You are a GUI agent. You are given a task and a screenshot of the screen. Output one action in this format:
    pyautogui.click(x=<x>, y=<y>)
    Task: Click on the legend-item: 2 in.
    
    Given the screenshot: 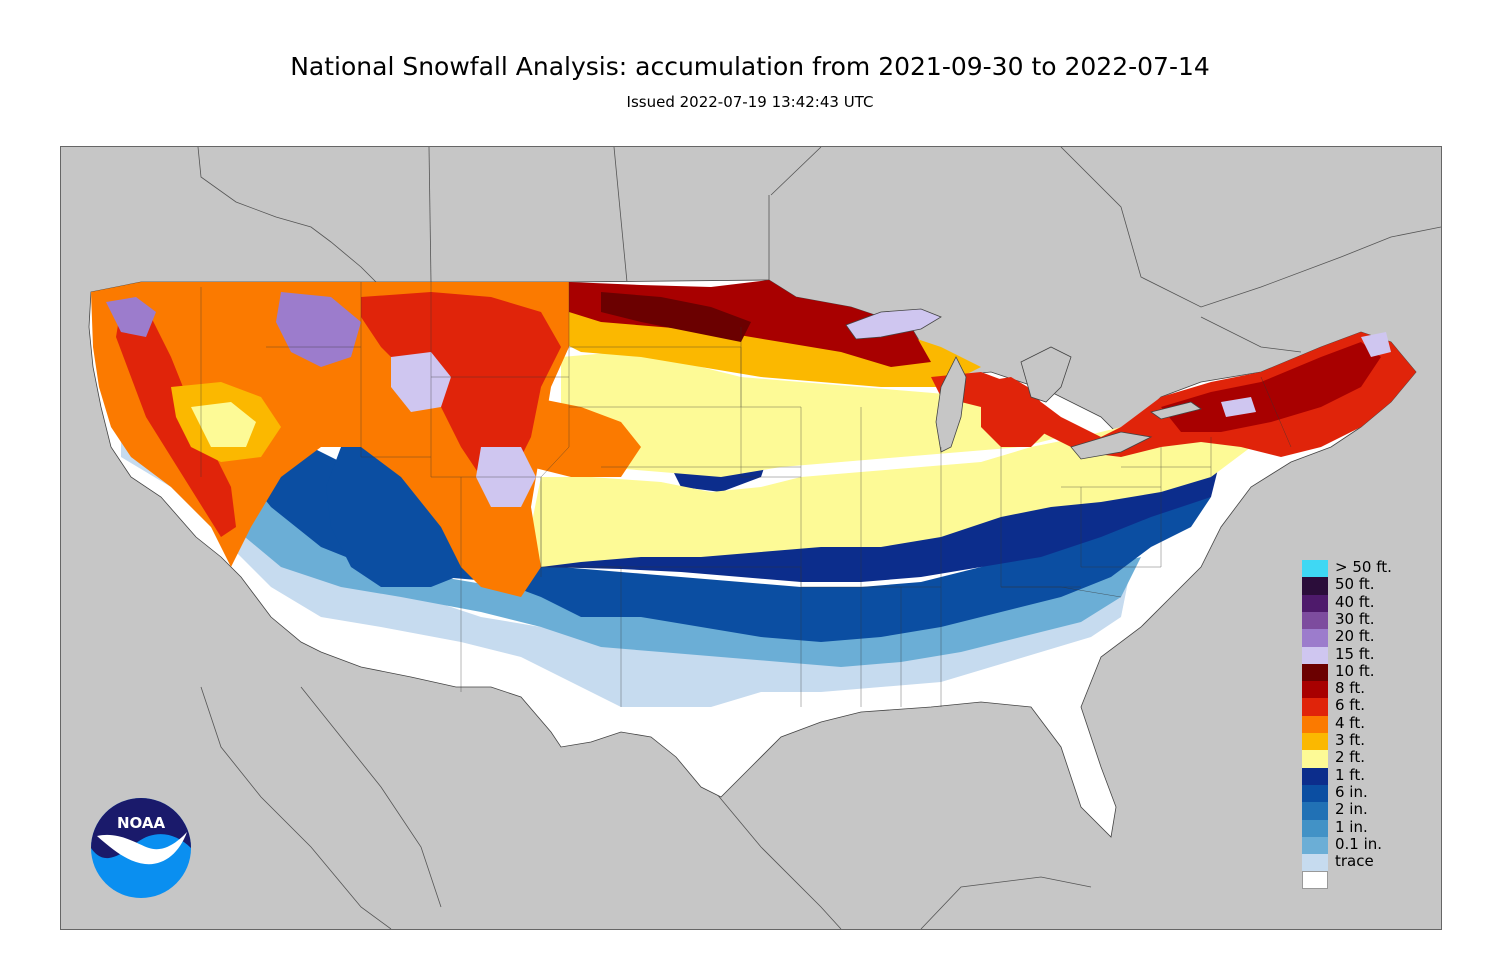 What is the action you would take?
    pyautogui.click(x=1357, y=810)
    